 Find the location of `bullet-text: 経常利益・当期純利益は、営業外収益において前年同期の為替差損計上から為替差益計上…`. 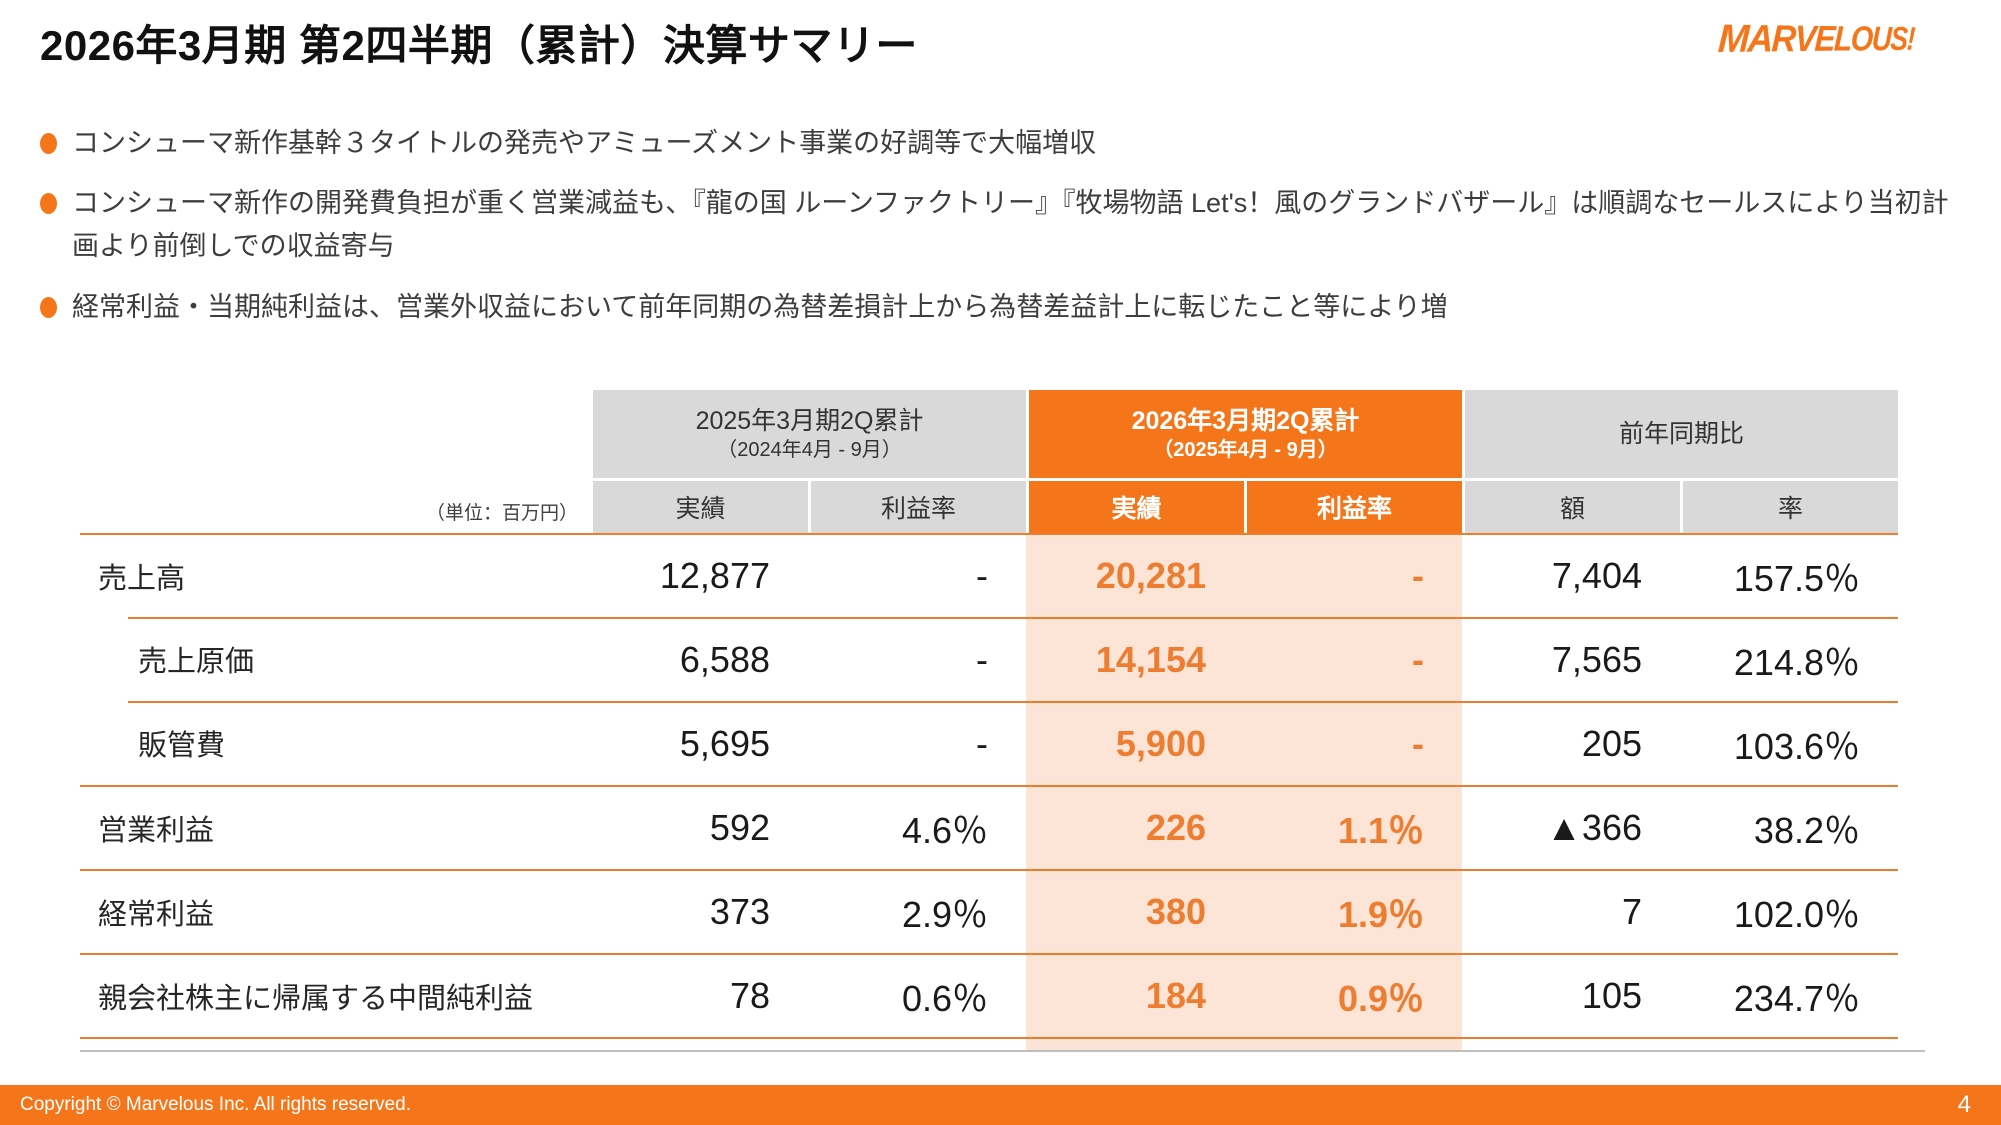

bullet-text: 経常利益・当期純利益は、営業外収益において前年同期の為替差損計上から為替差益計上… is located at coordinates (760, 306).